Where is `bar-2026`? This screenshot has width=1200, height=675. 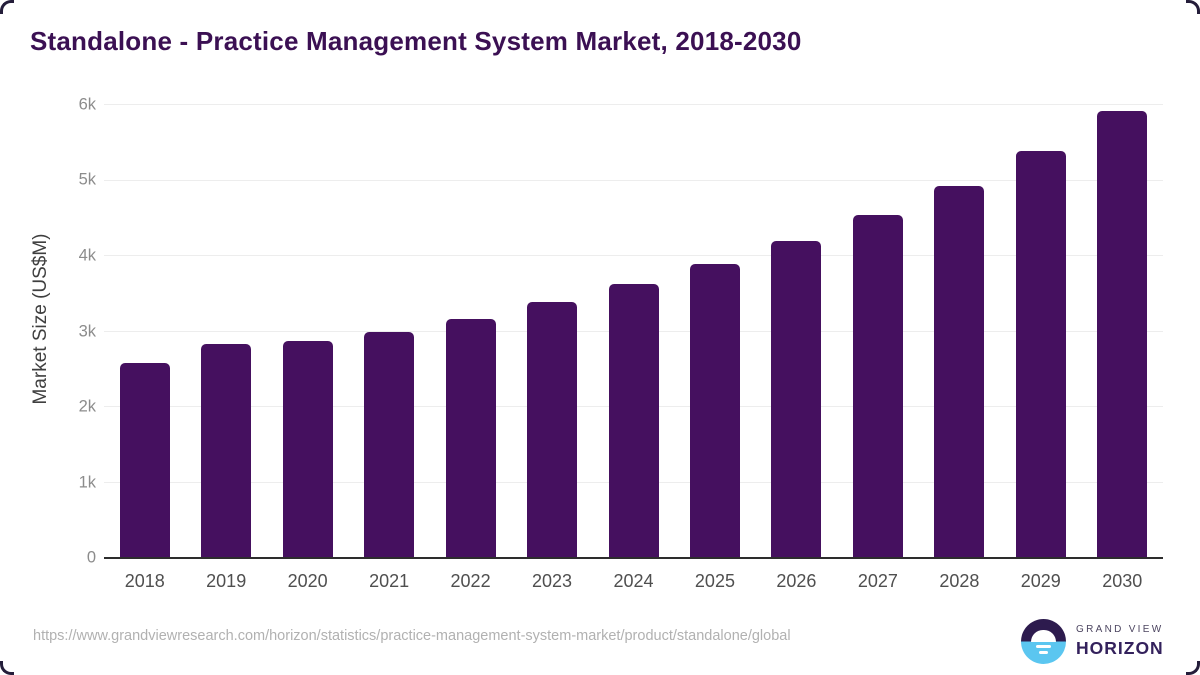 bar-2026 is located at coordinates (796, 399).